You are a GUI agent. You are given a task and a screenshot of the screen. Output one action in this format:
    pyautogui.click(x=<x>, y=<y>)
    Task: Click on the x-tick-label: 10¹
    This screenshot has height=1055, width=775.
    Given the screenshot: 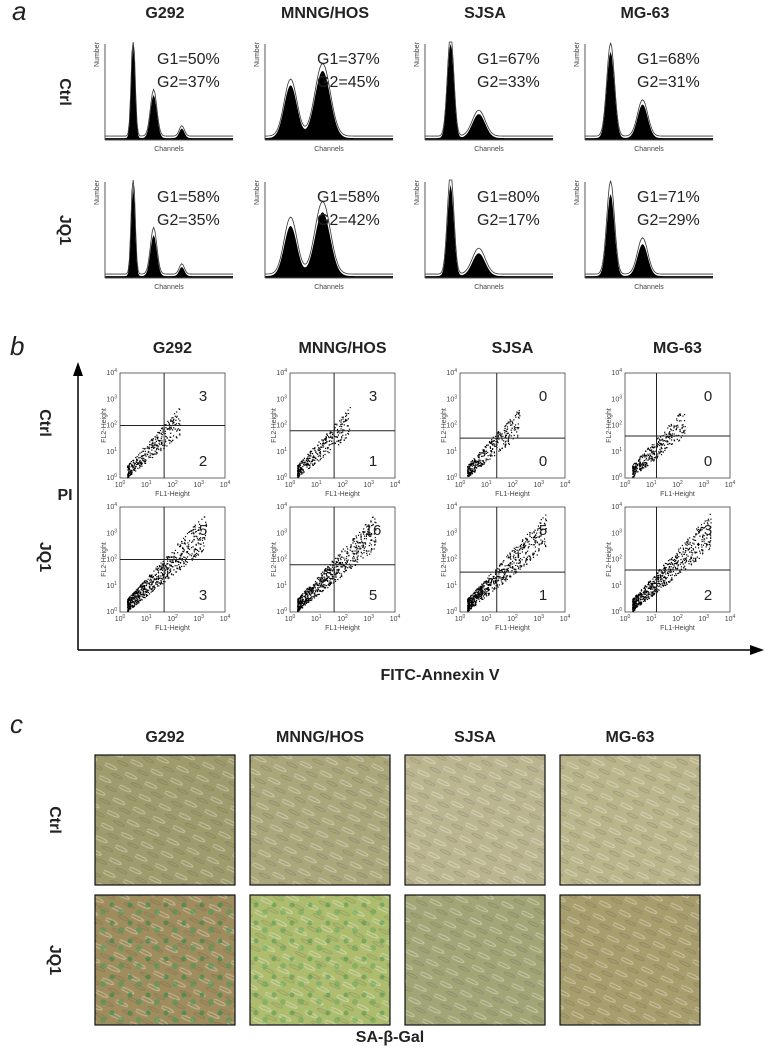 What is the action you would take?
    pyautogui.click(x=316, y=484)
    